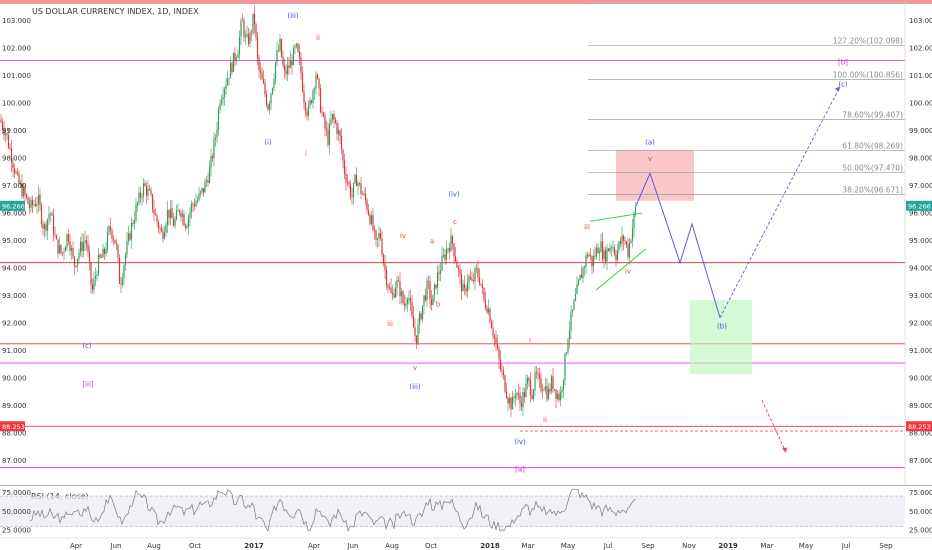 The image size is (932, 550). Describe the element at coordinates (438, 305) in the screenshot. I see `wave-label: b` at that location.